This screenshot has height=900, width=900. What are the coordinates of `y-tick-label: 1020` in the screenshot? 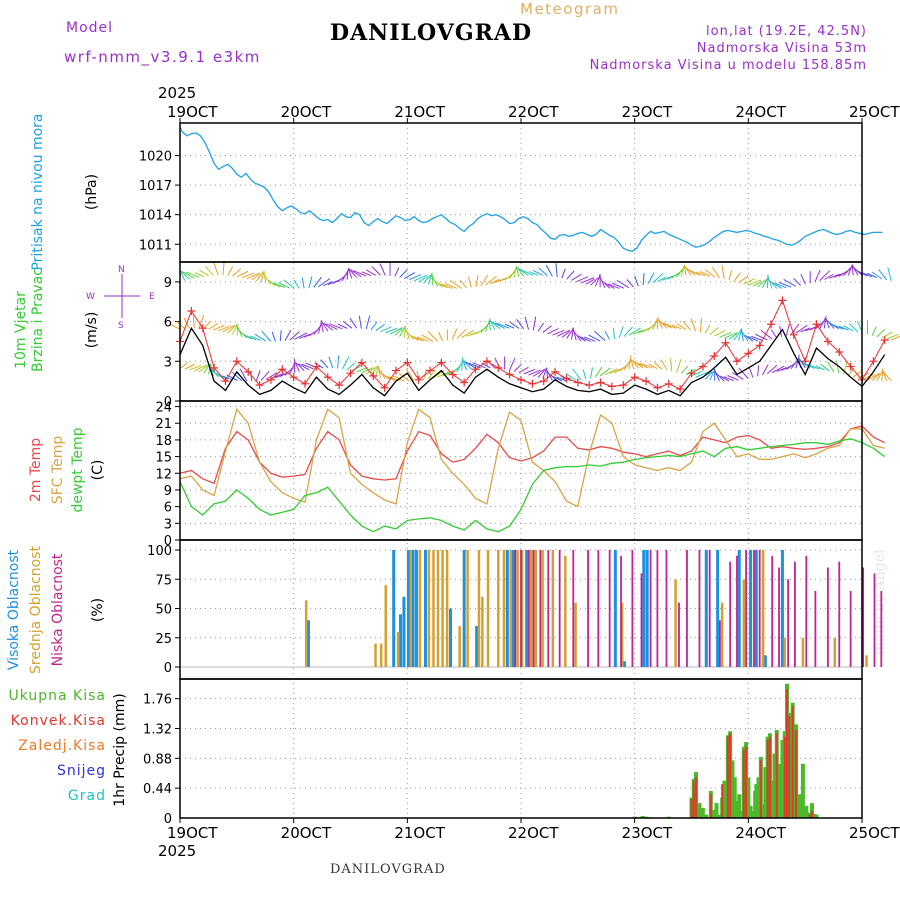 It's located at (155, 157).